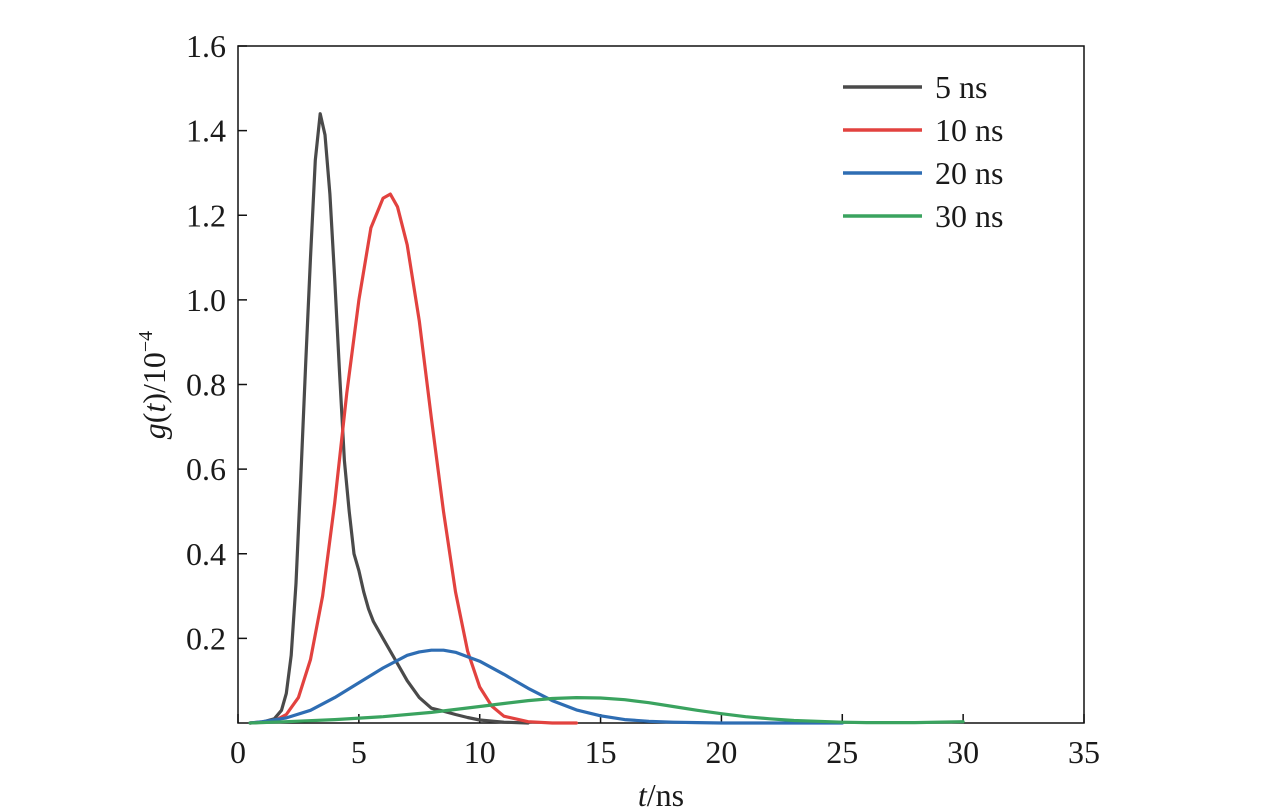  What do you see at coordinates (721, 752) in the screenshot?
I see `x-tick-label: 20` at bounding box center [721, 752].